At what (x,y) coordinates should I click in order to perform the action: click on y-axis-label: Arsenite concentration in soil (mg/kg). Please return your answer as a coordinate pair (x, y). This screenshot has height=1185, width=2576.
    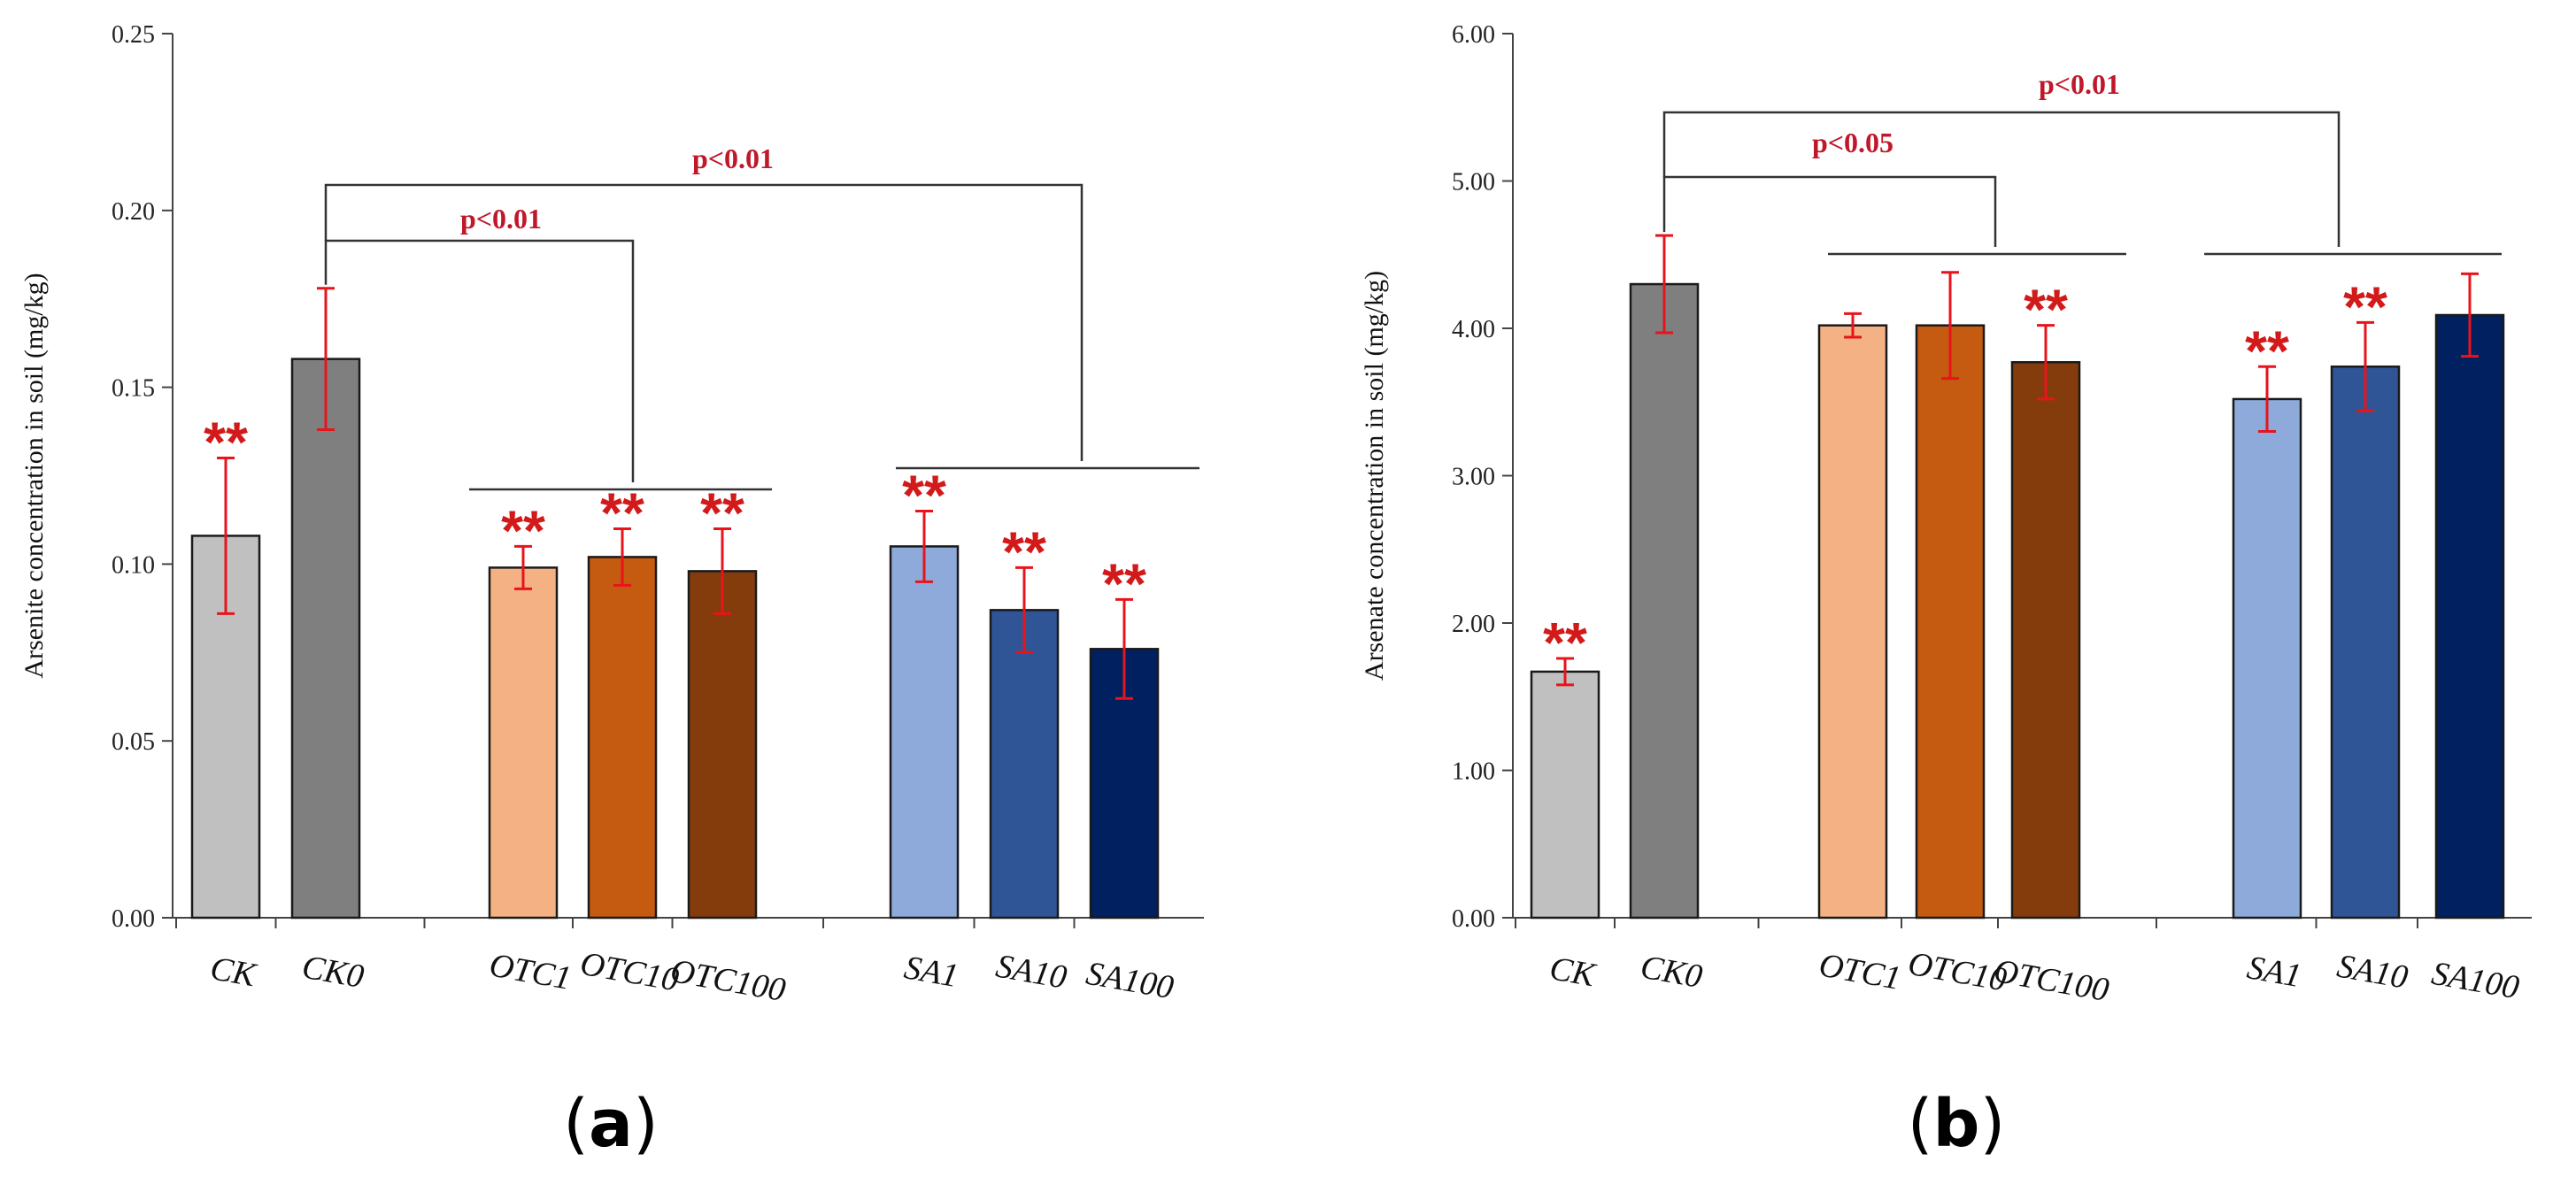
    Looking at the image, I should click on (34, 476).